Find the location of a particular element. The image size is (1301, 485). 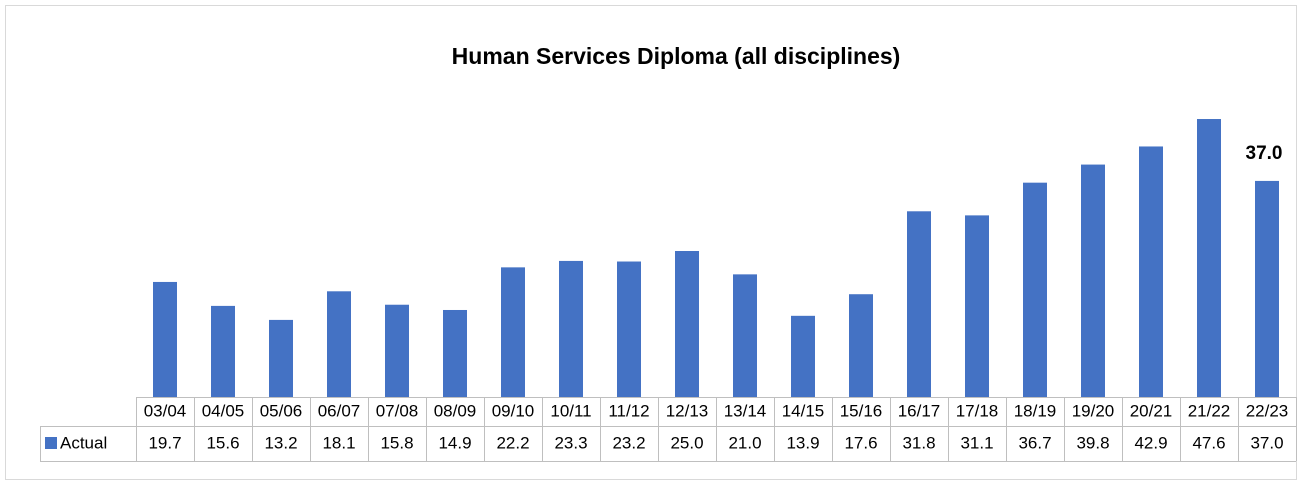

x-tick-label: 12/13 is located at coordinates (687, 410).